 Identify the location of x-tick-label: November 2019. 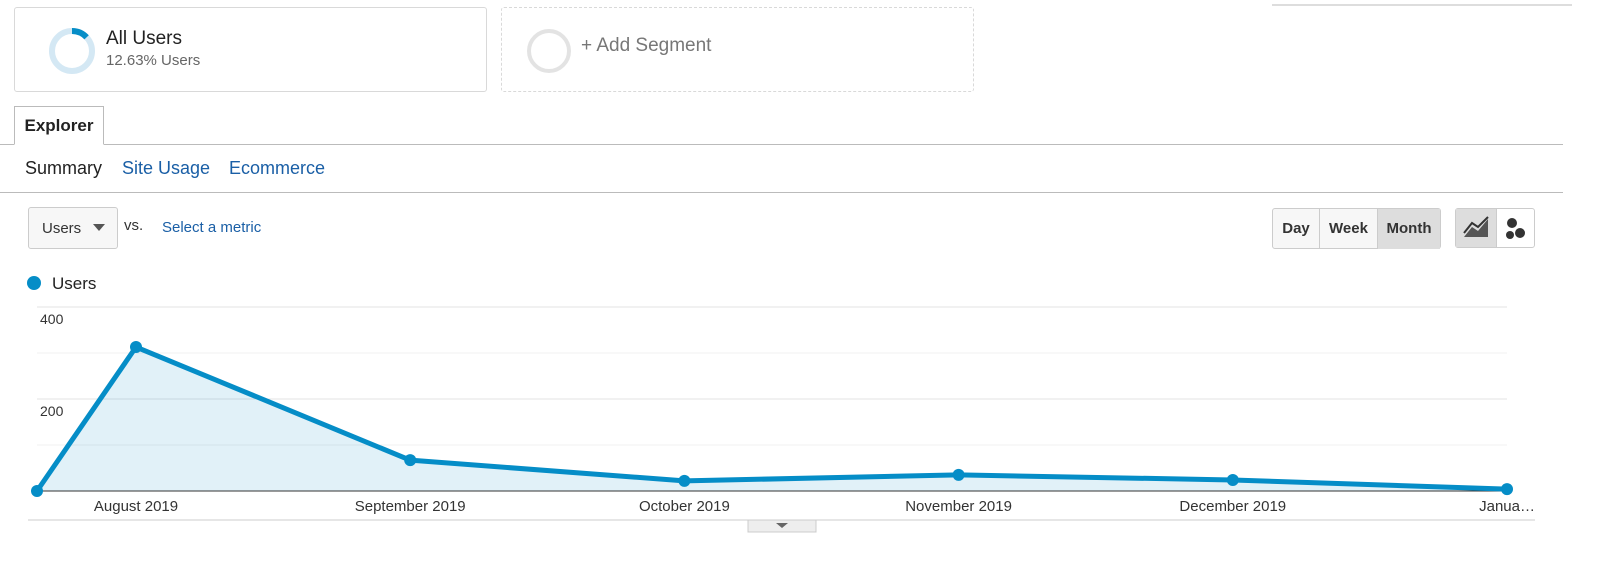
(958, 506).